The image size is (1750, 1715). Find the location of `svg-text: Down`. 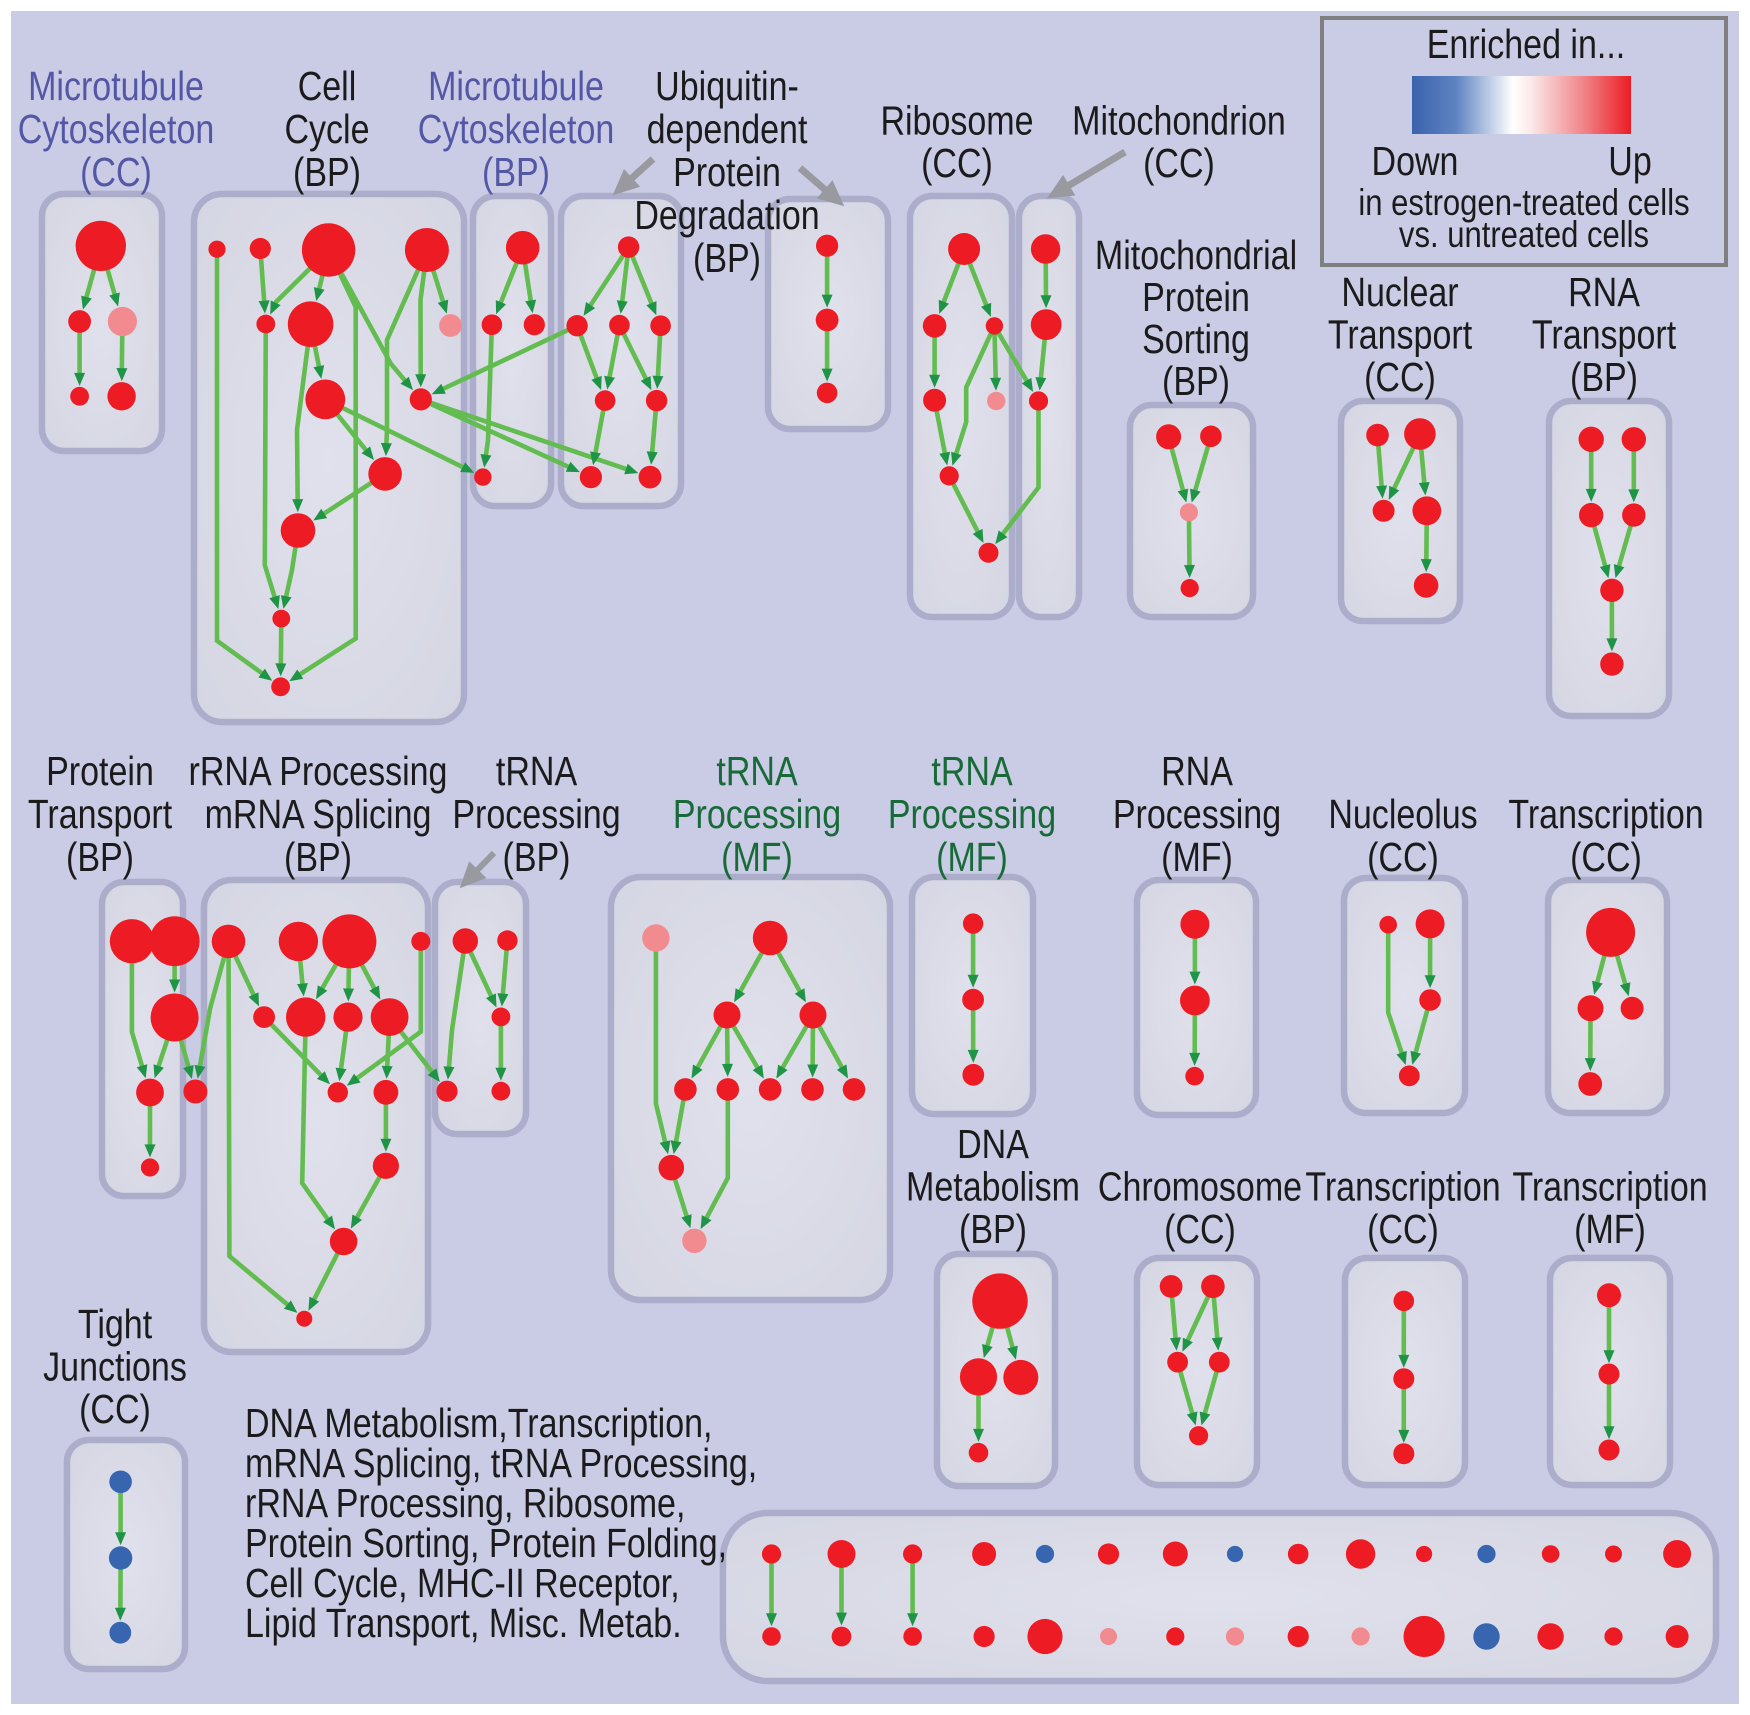

svg-text: Down is located at coordinates (1415, 161).